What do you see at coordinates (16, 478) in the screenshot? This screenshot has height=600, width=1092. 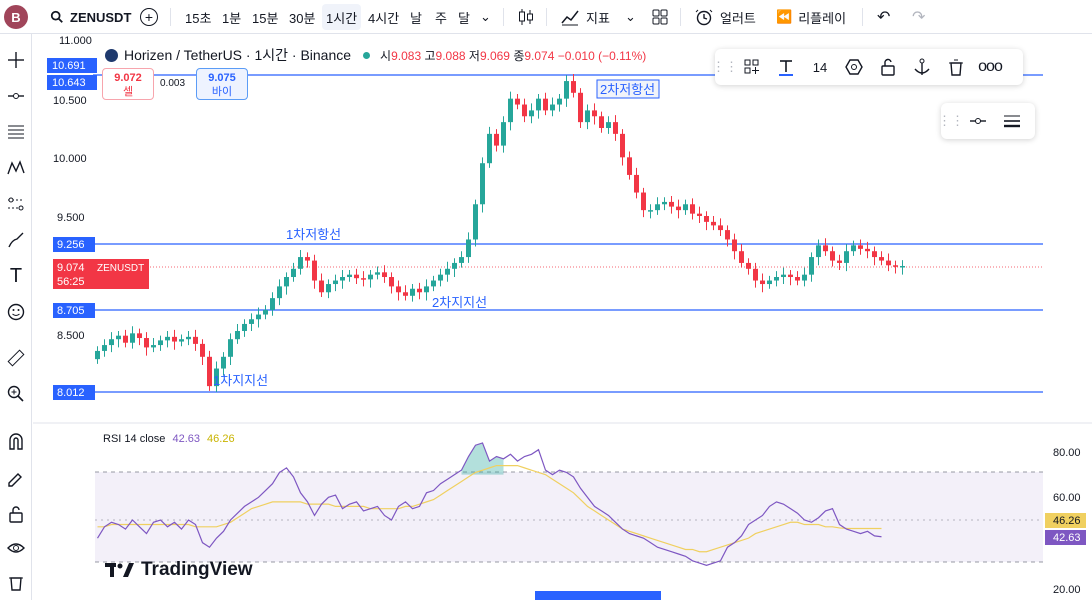 I see `stay-drawing-tool` at bounding box center [16, 478].